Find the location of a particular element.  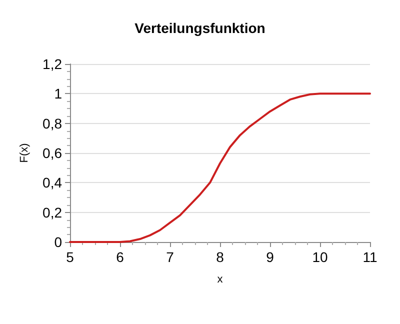

x-tick-label: 6 is located at coordinates (120, 257).